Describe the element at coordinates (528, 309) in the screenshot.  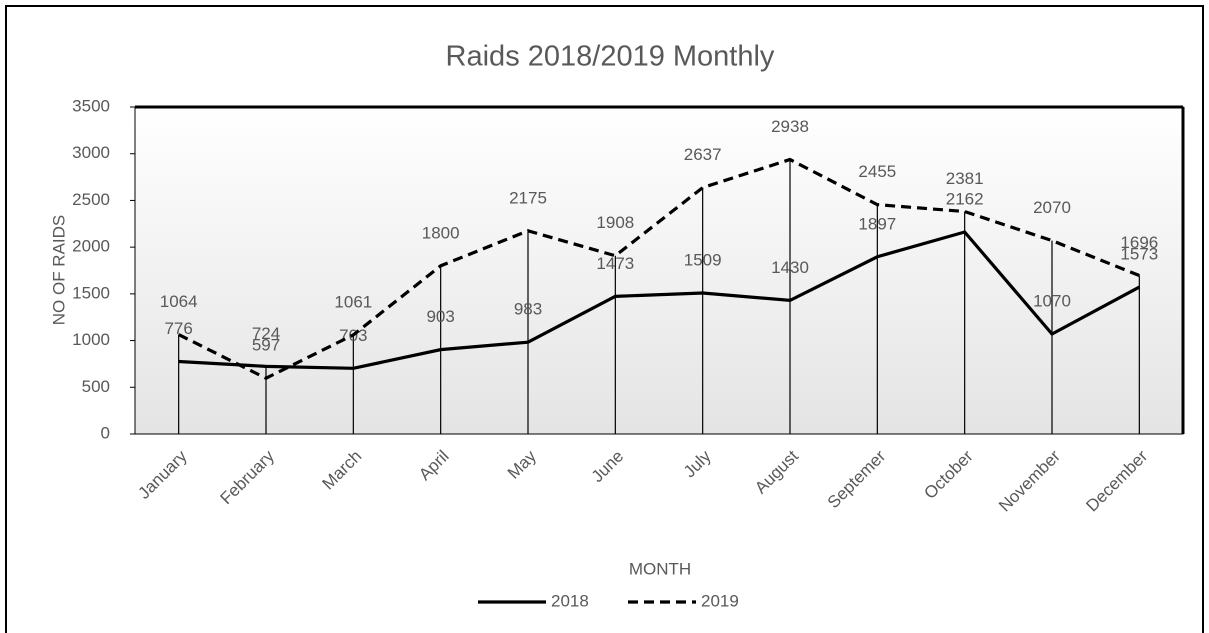
I see `data-label: 983` at that location.